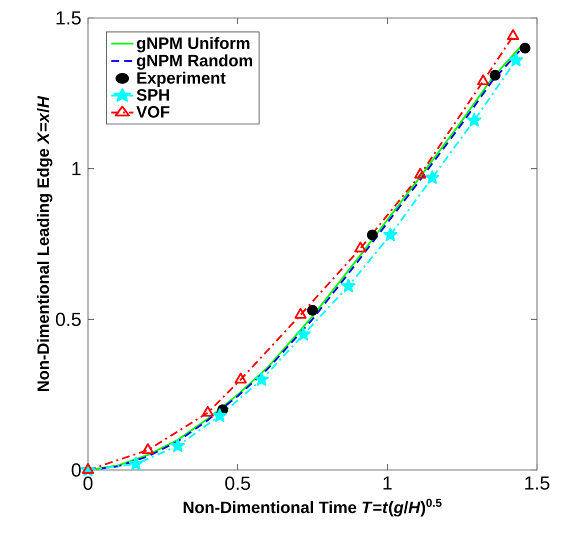  What do you see at coordinates (76, 470) in the screenshot?
I see `y-tick-label: 0` at bounding box center [76, 470].